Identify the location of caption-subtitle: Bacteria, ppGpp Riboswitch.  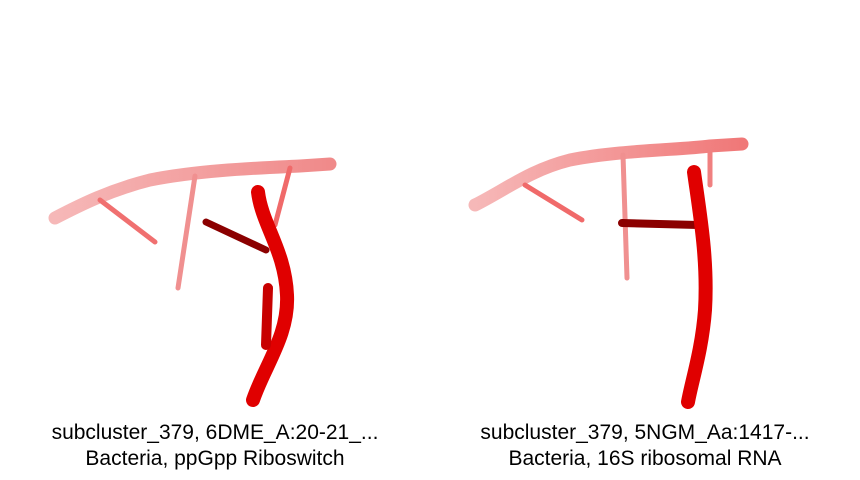
(215, 458).